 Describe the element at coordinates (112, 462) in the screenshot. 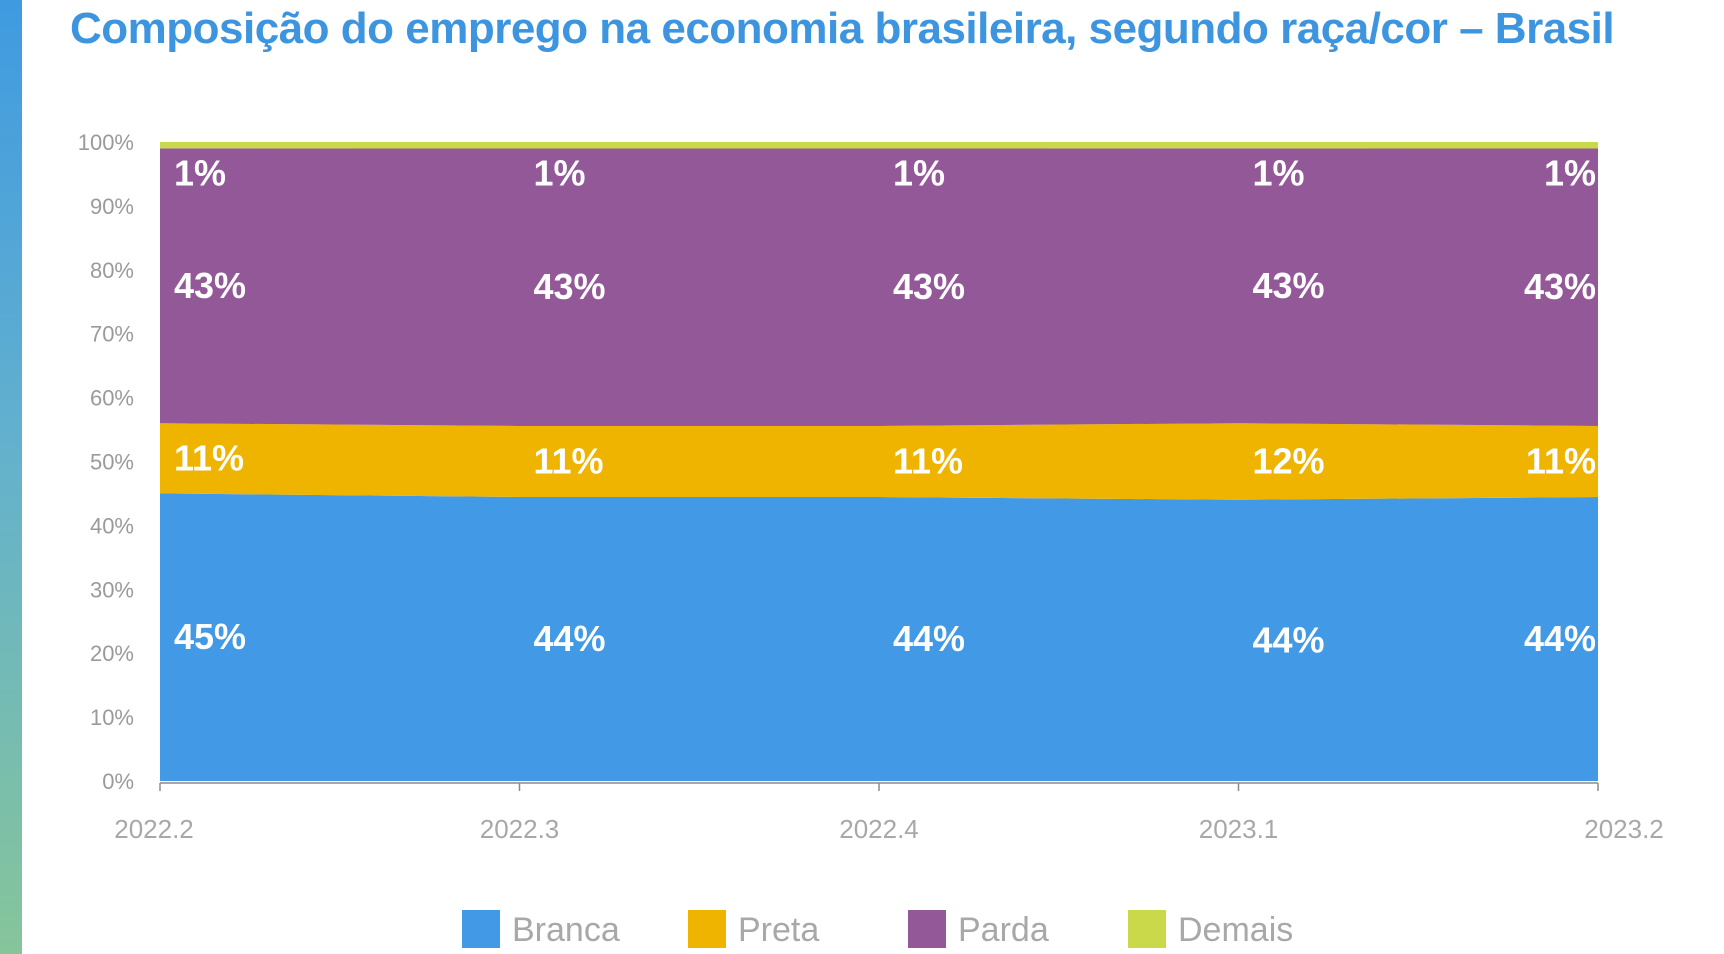

I see `y-tick-label: 50%` at that location.